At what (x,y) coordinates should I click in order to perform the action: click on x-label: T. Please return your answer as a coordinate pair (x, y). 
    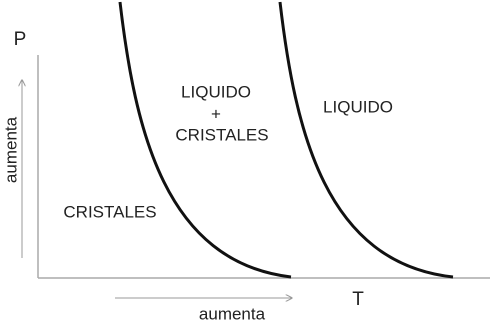
    Looking at the image, I should click on (358, 299).